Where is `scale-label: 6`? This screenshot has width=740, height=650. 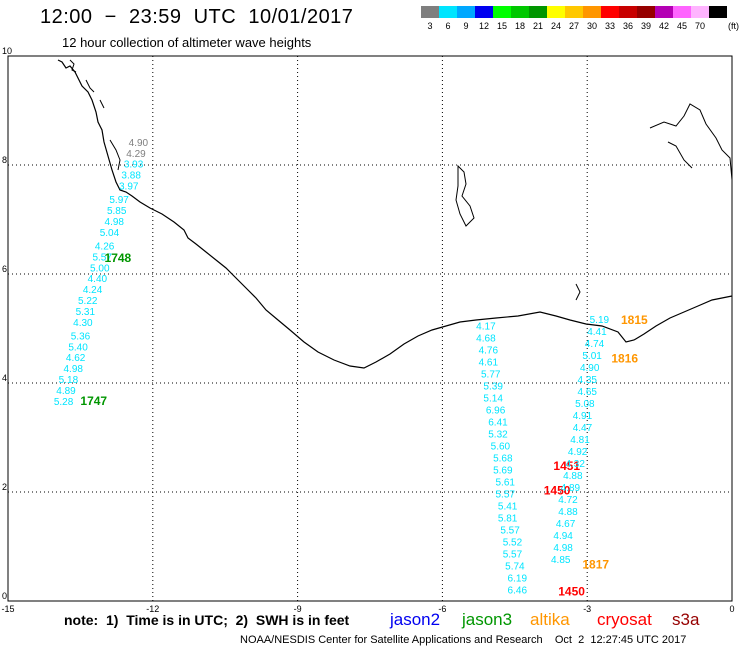 scale-label: 6 is located at coordinates (448, 26).